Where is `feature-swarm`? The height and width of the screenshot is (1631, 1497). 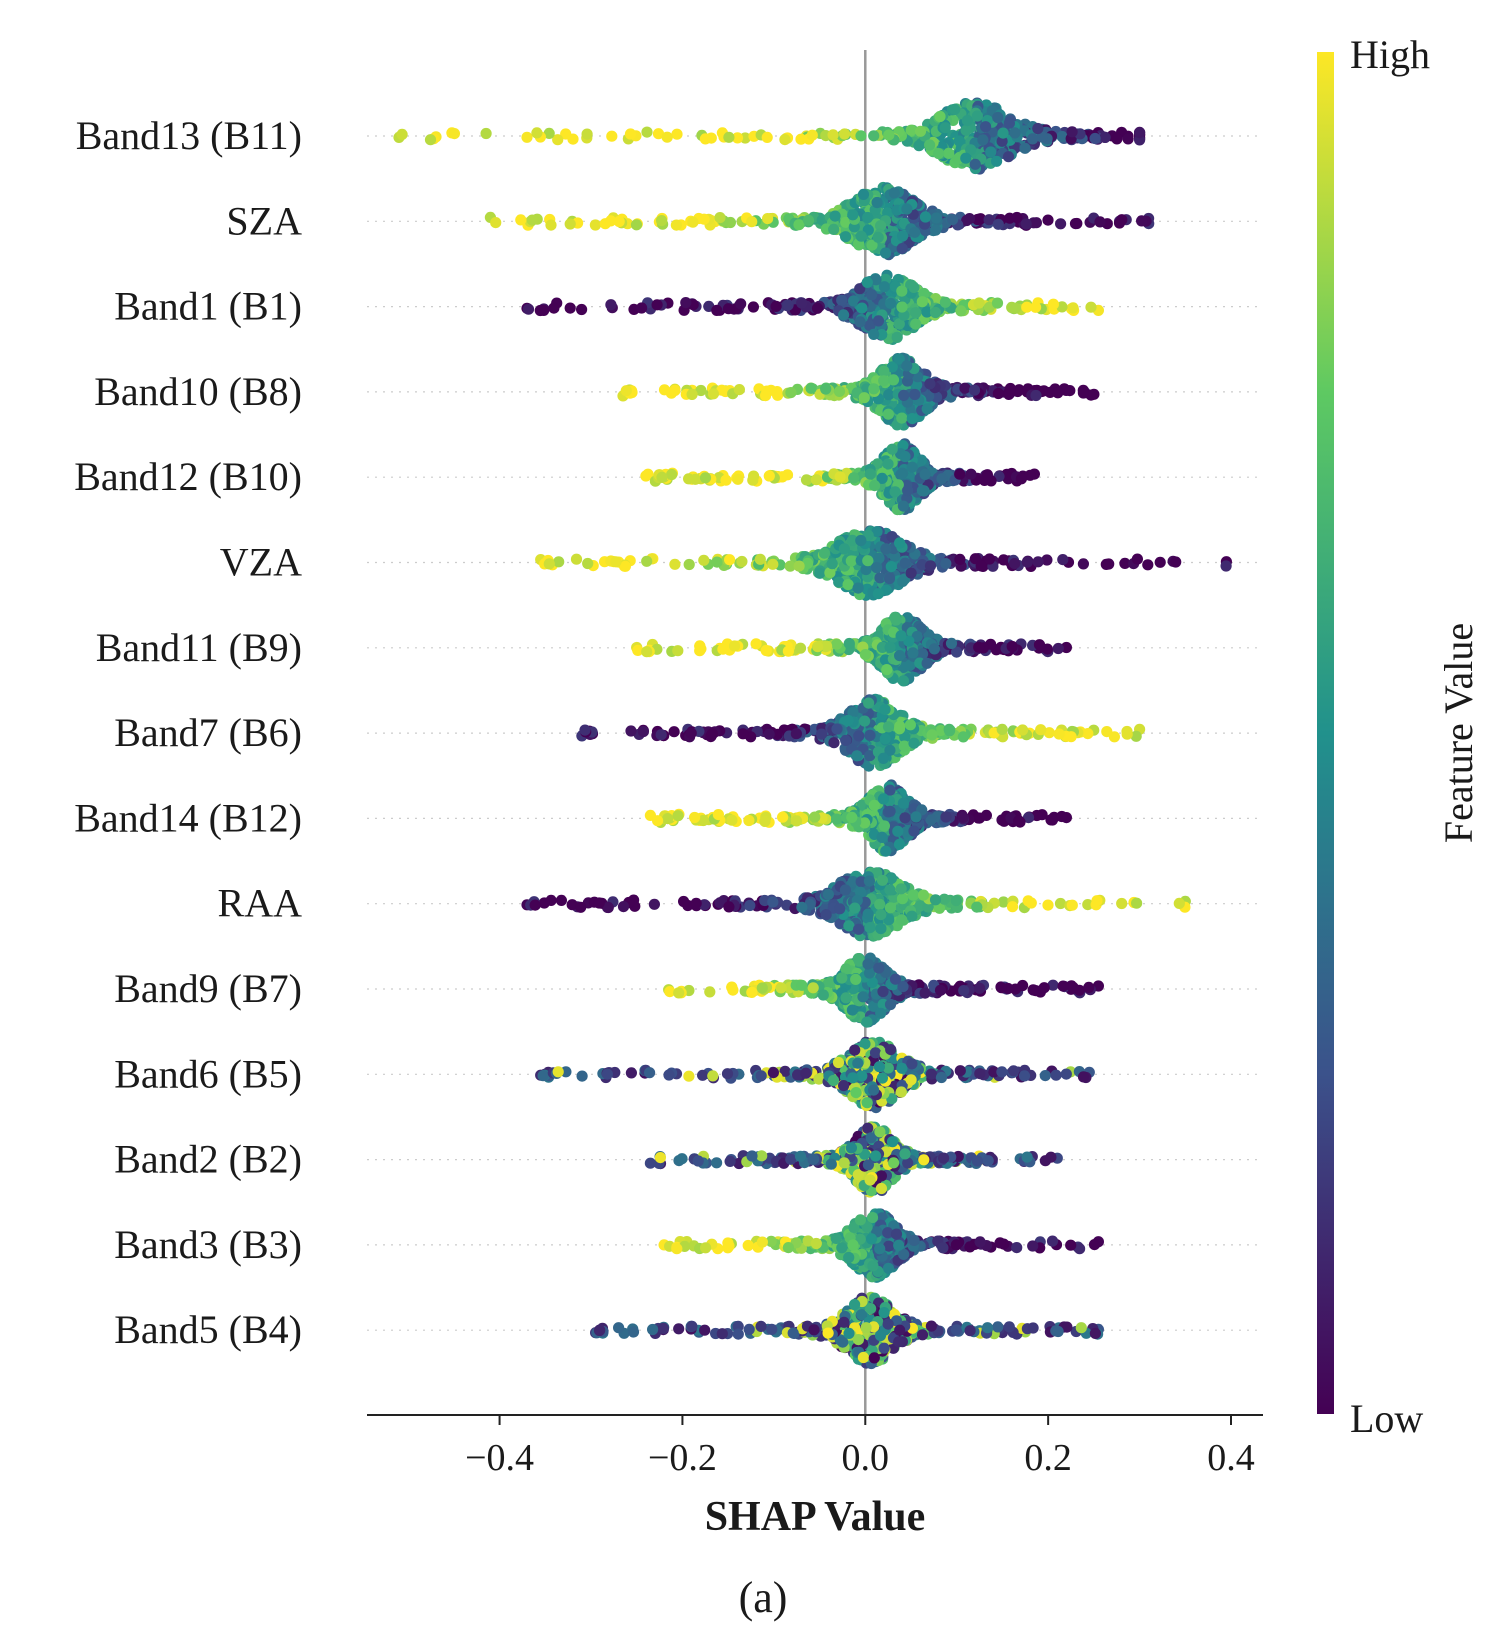
feature-swarm is located at coordinates (812, 307).